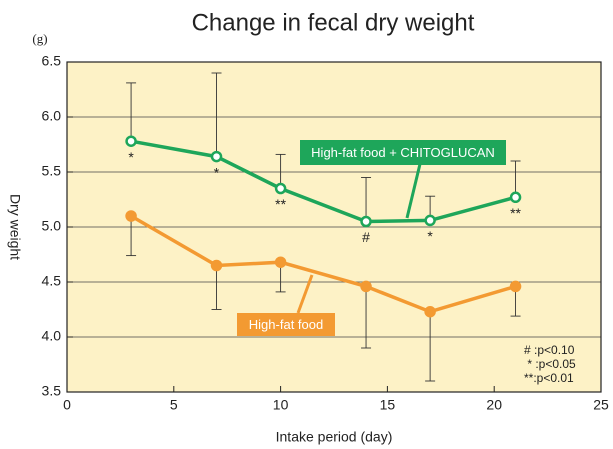  I want to click on y-tick-label: 6.0, so click(52, 116).